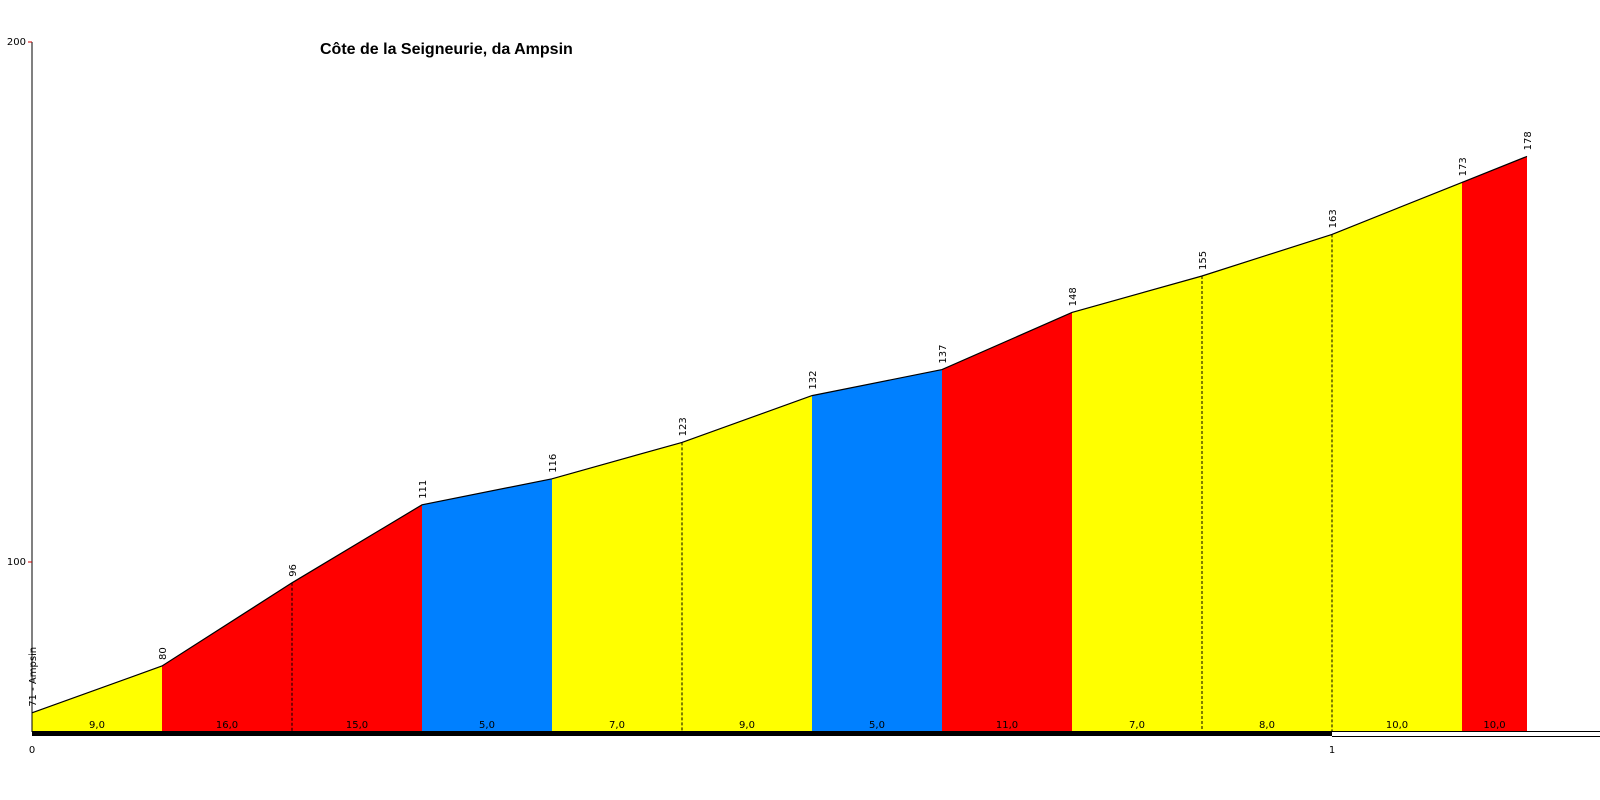 Image resolution: width=1600 pixels, height=800 pixels. I want to click on x-tick-label: 1, so click(1332, 750).